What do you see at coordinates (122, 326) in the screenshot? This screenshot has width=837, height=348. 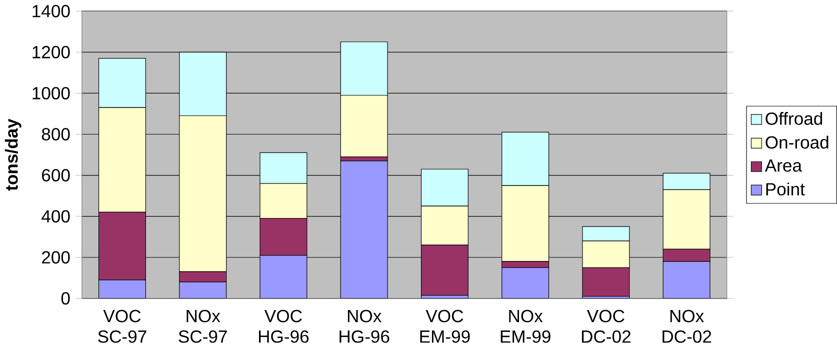 I see `x-tick-label: VOC SC-97` at bounding box center [122, 326].